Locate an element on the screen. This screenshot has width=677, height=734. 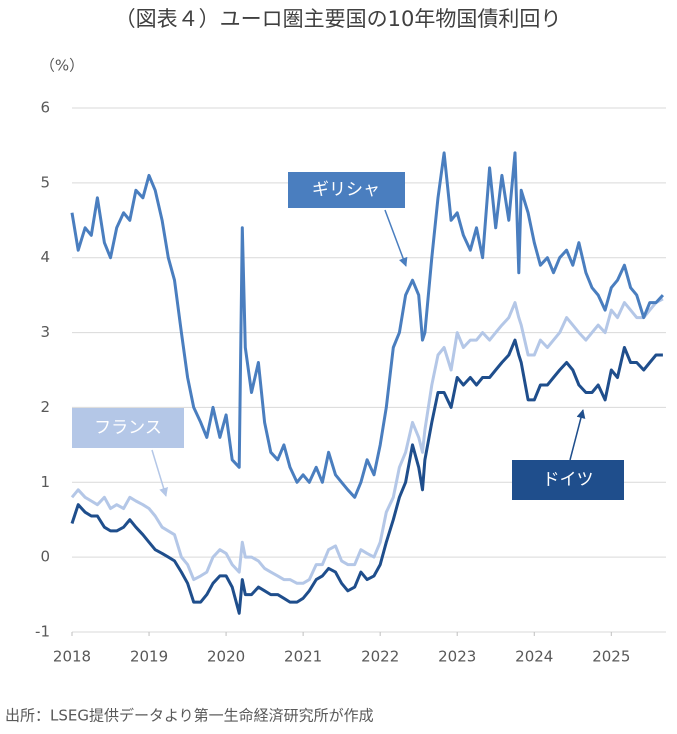
y-tick-label: 4 is located at coordinates (45, 257).